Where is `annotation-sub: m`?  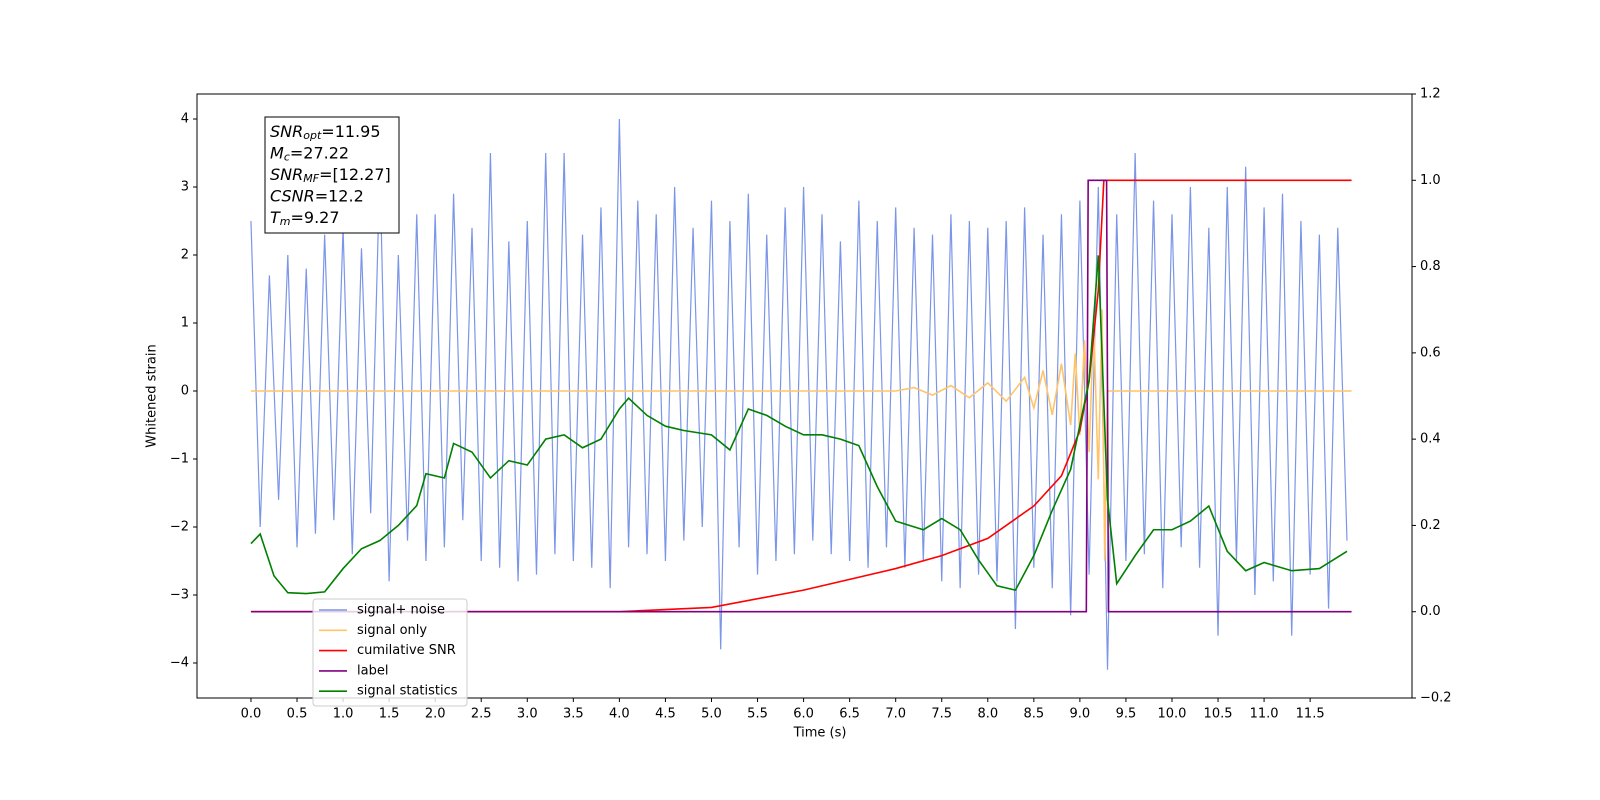
annotation-sub: m is located at coordinates (285, 221).